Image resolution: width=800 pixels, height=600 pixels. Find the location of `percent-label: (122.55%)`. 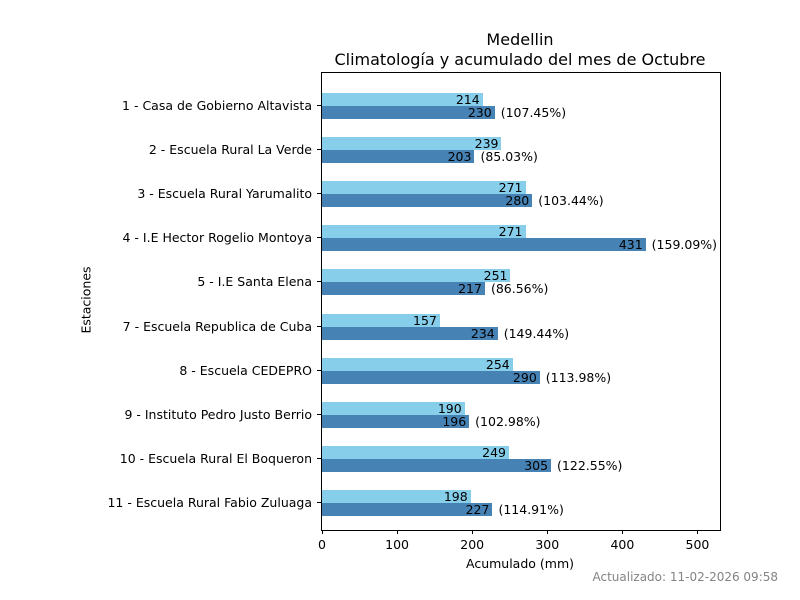

percent-label: (122.55%) is located at coordinates (590, 465).